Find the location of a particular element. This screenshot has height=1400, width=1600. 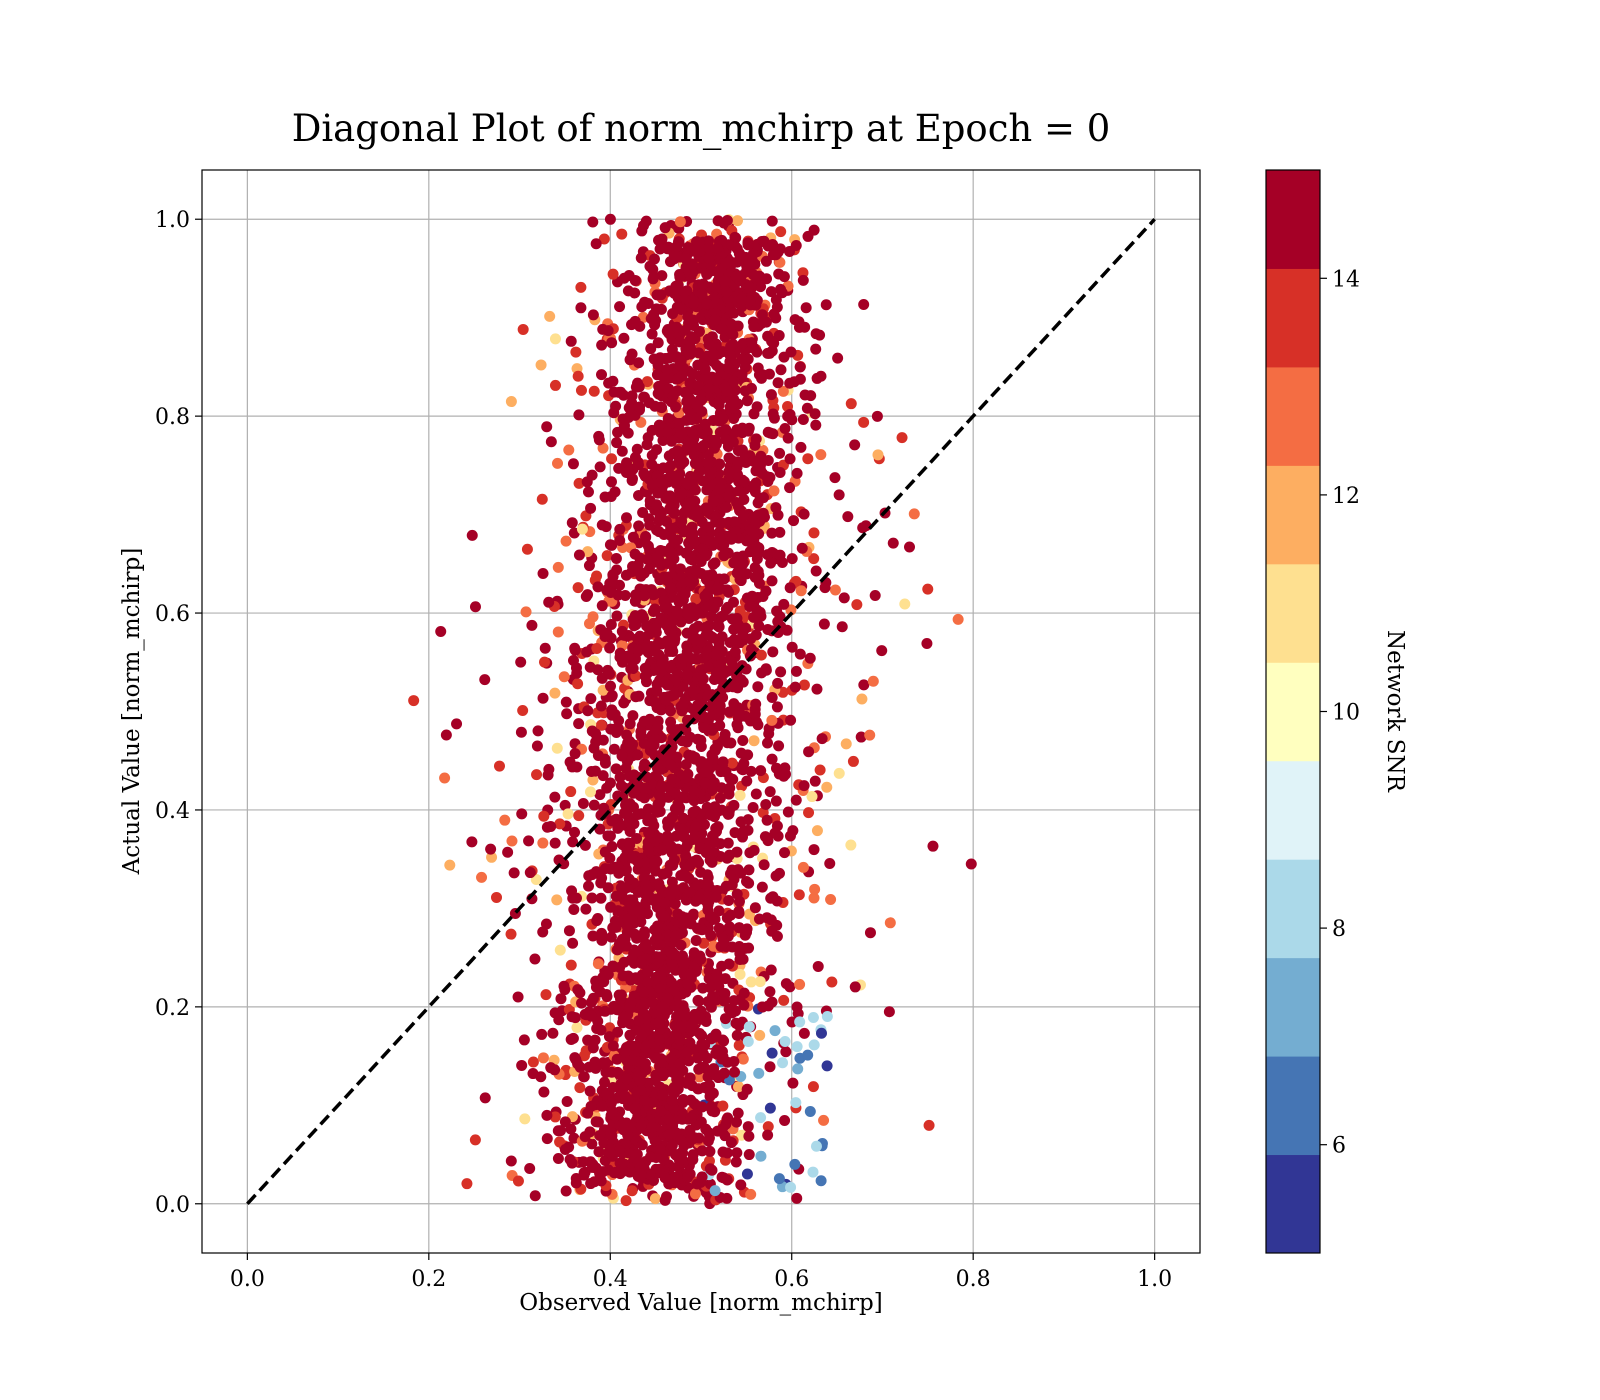

colorbar-tick-label: 6 is located at coordinates (1339, 1146).